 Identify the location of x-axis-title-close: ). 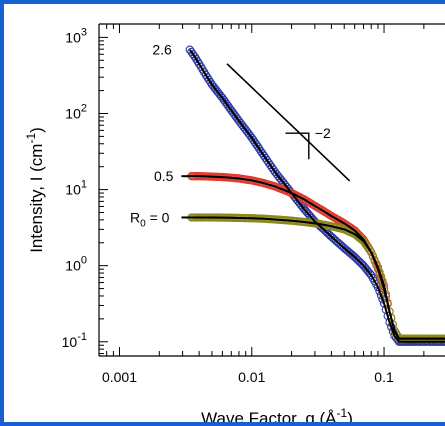
(350, 417).